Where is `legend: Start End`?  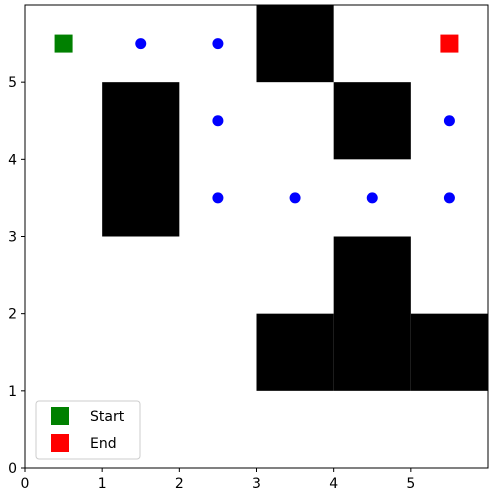
legend: Start End is located at coordinates (88, 430).